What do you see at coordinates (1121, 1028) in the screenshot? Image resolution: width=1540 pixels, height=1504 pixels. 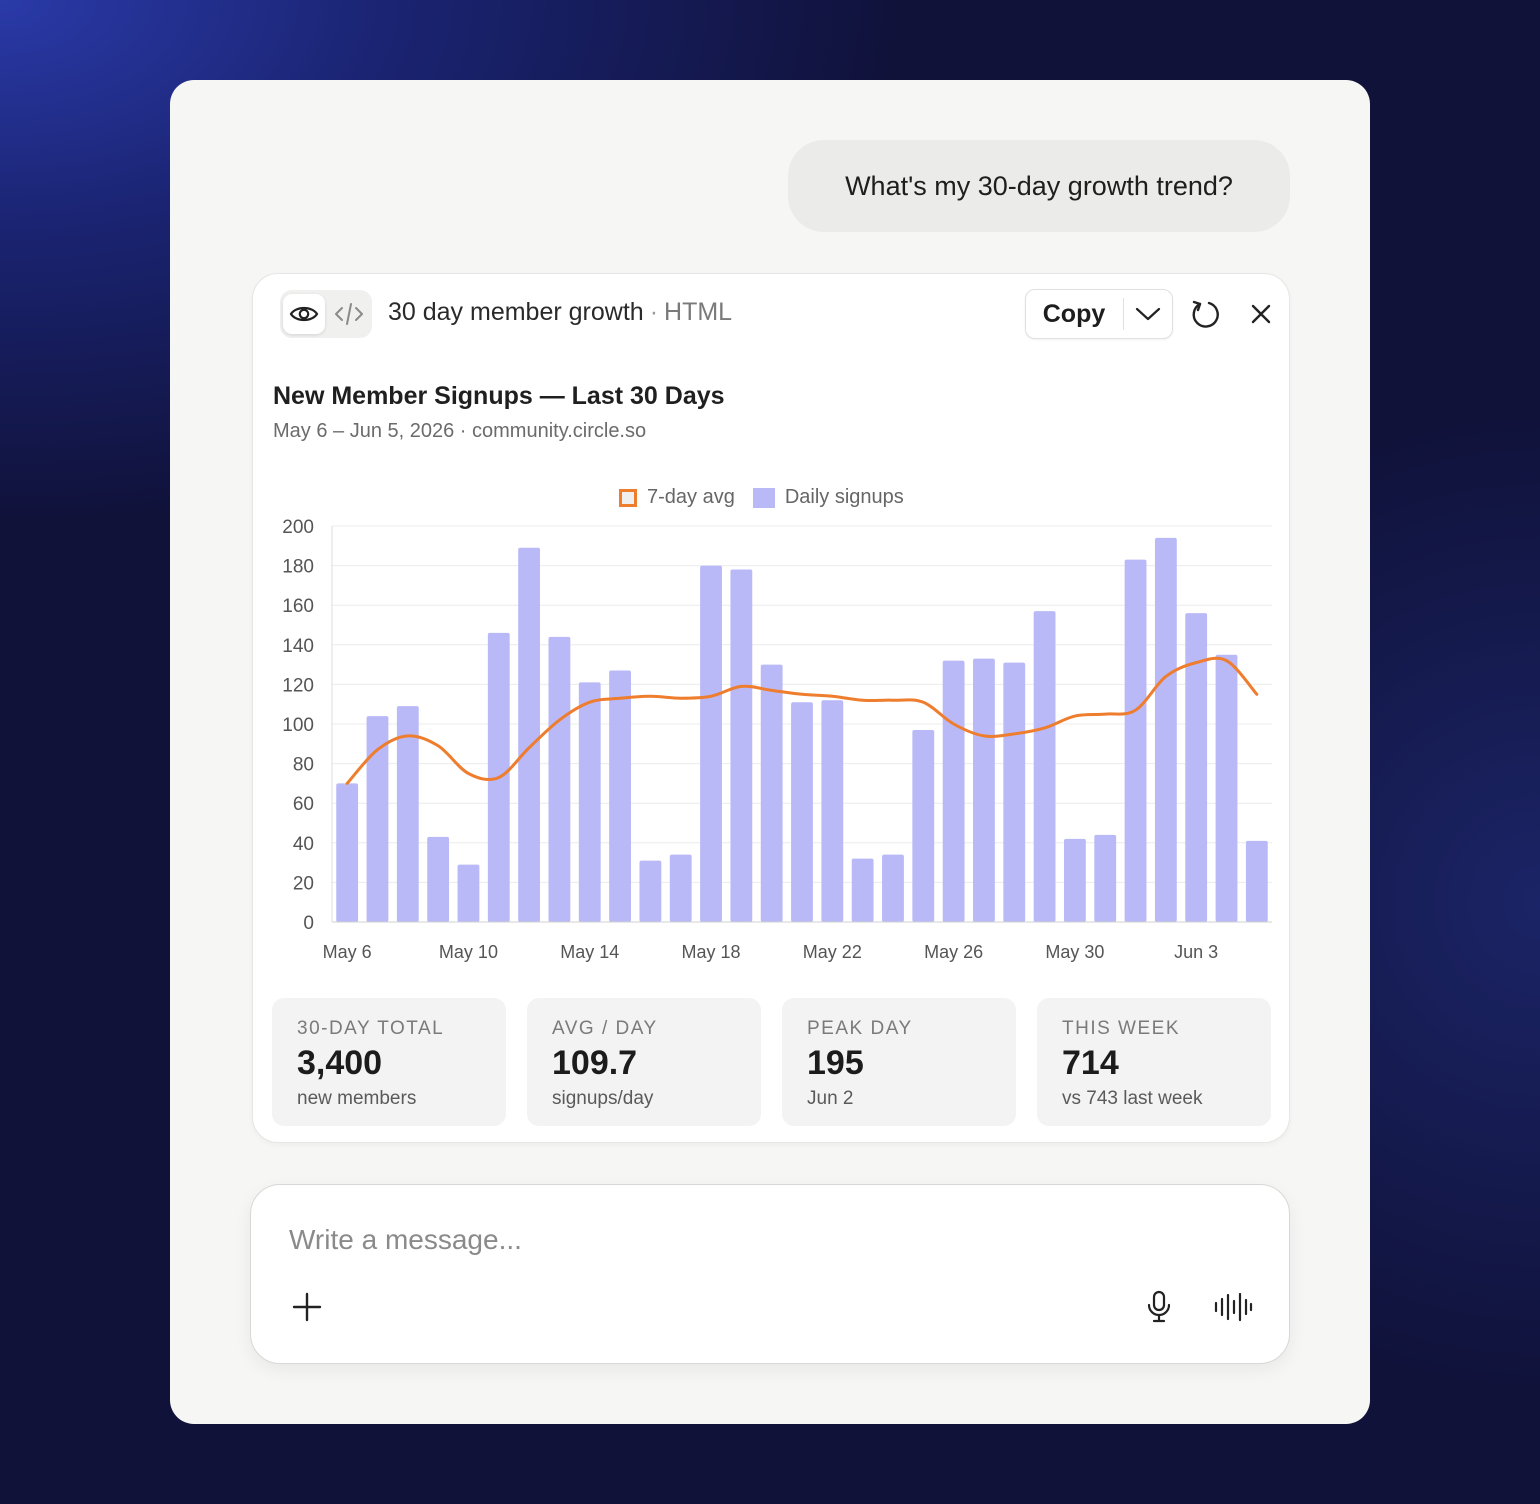 I see `stat-label: THIS WEEK` at bounding box center [1121, 1028].